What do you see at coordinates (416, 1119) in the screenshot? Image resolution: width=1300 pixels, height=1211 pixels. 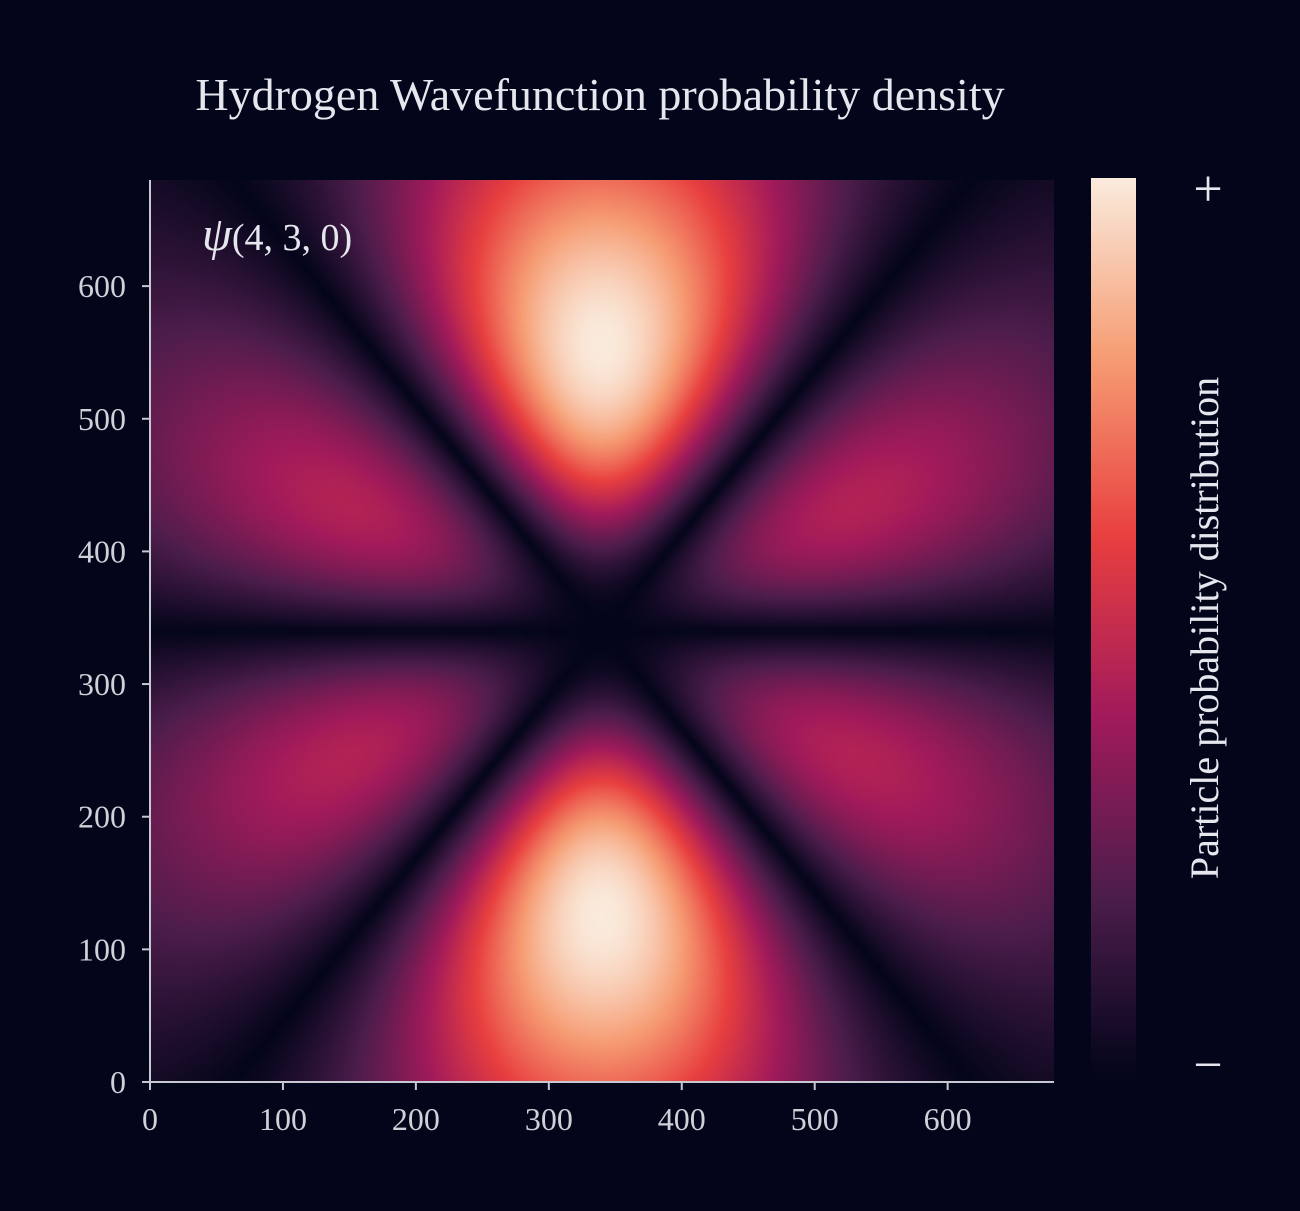 I see `x-tick-label: 200` at bounding box center [416, 1119].